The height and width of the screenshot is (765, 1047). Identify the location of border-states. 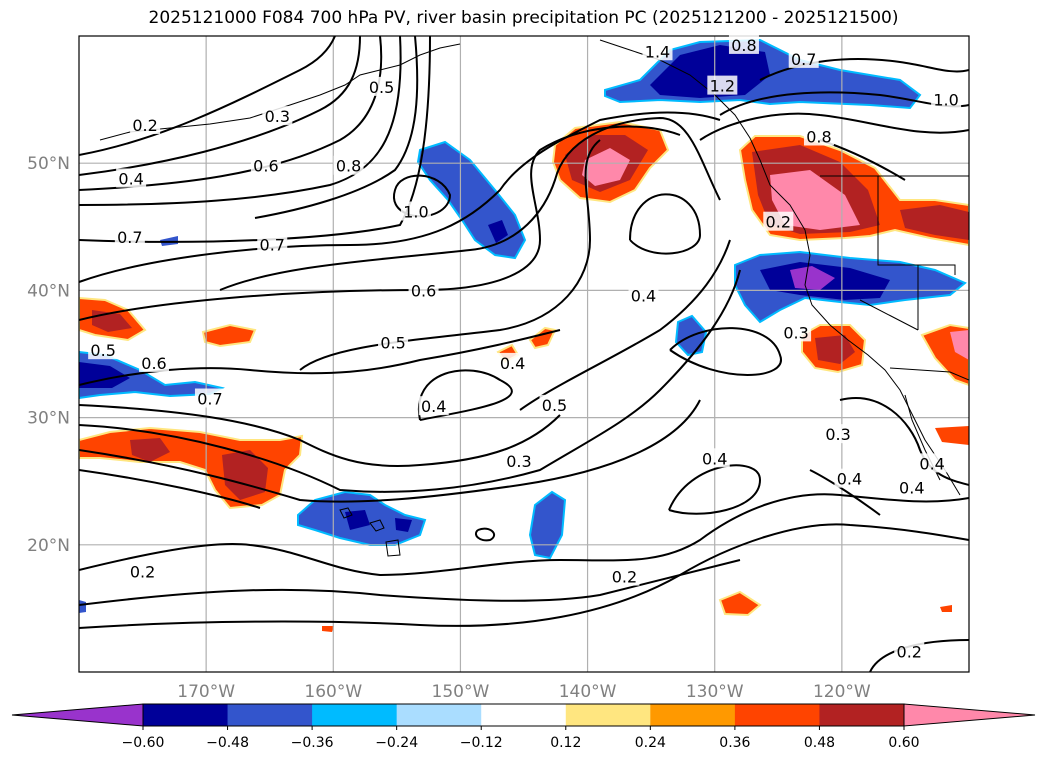
(907, 253).